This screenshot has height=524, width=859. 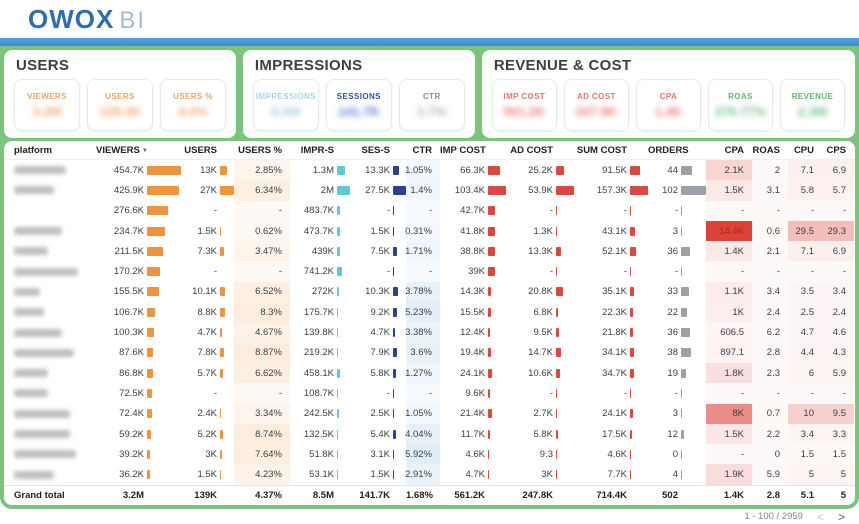 I want to click on cell-cpu: -, so click(x=805, y=271).